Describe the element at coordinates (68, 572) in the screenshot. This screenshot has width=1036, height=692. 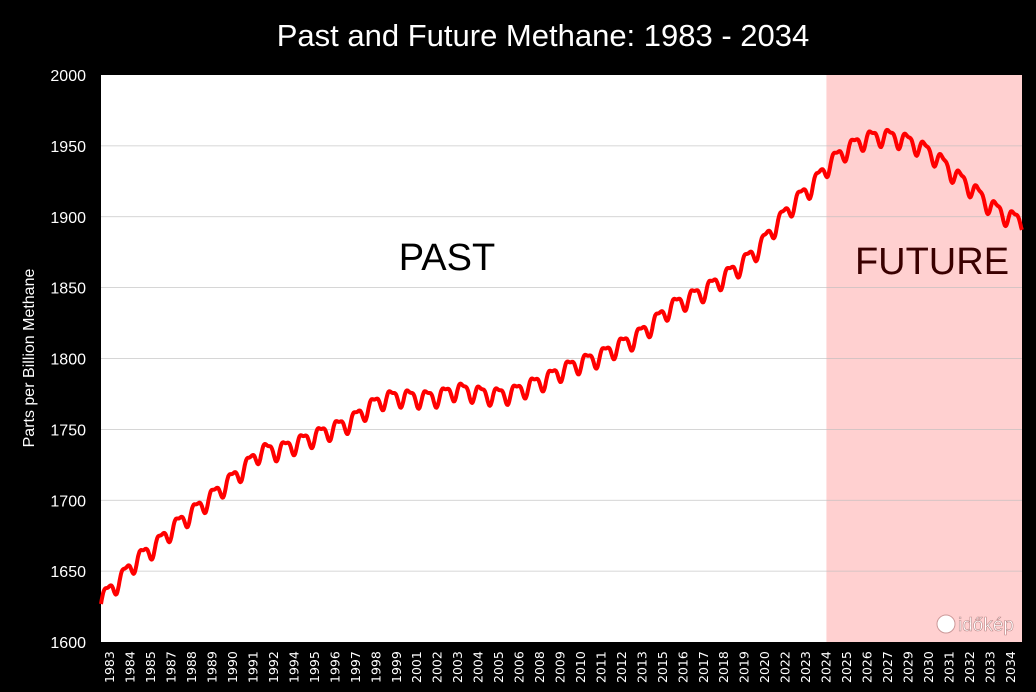
I see `y-tick-label: 1650` at that location.